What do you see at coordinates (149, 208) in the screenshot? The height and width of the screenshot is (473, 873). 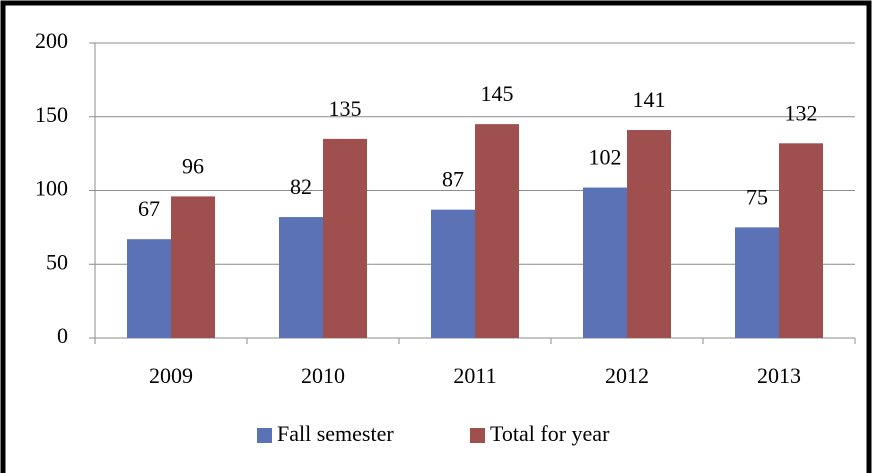 I see `data-label: 67` at bounding box center [149, 208].